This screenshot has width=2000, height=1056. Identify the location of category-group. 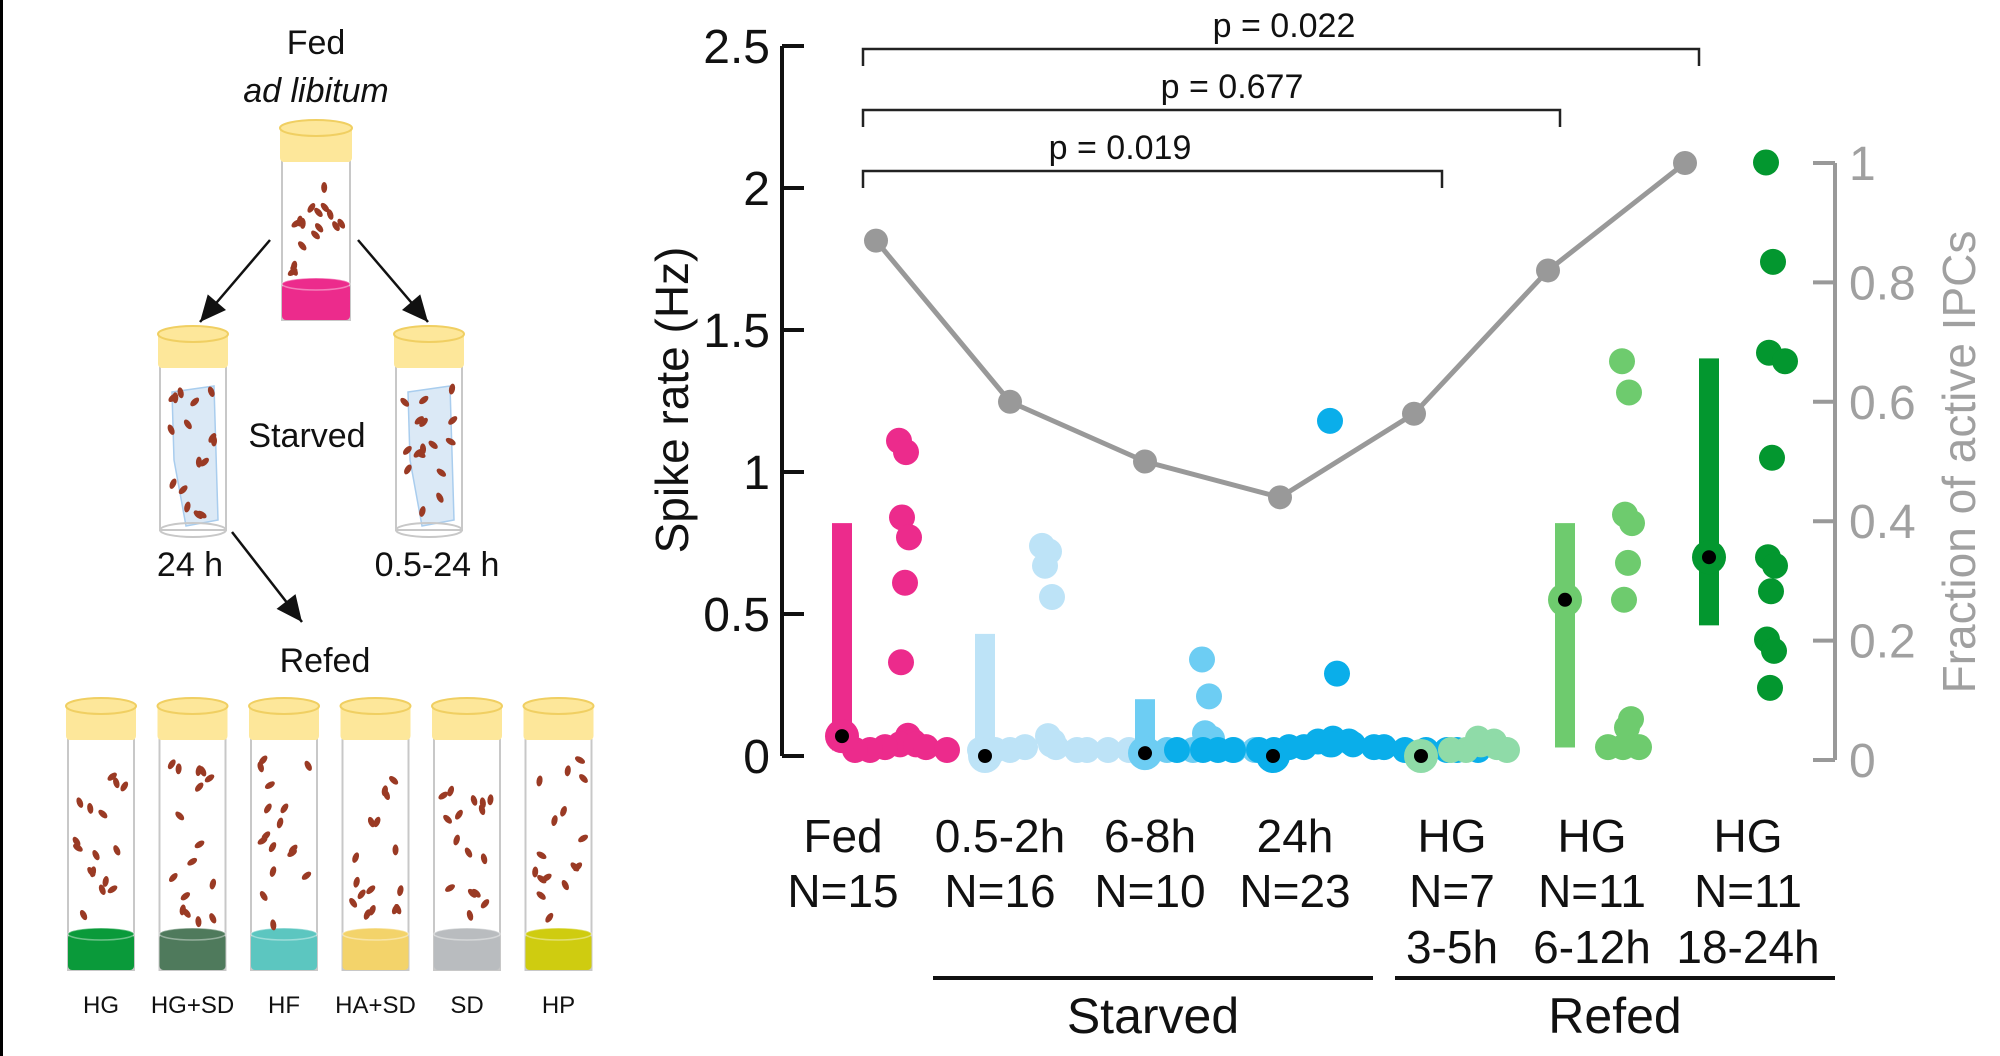
(1327, 590).